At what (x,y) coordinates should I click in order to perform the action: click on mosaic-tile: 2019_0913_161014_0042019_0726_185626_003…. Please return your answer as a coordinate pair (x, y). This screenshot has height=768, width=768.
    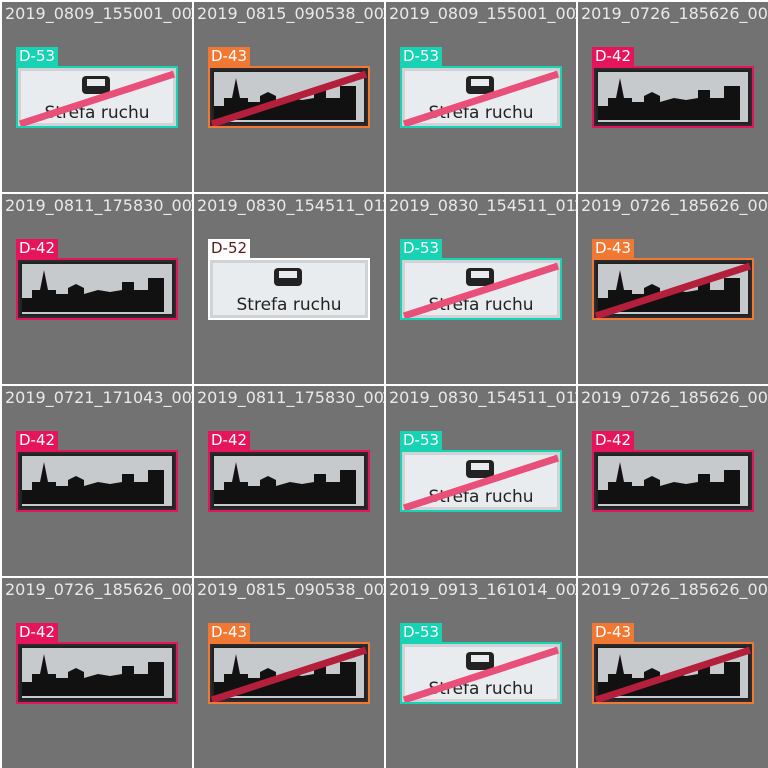
    Looking at the image, I should click on (481, 673).